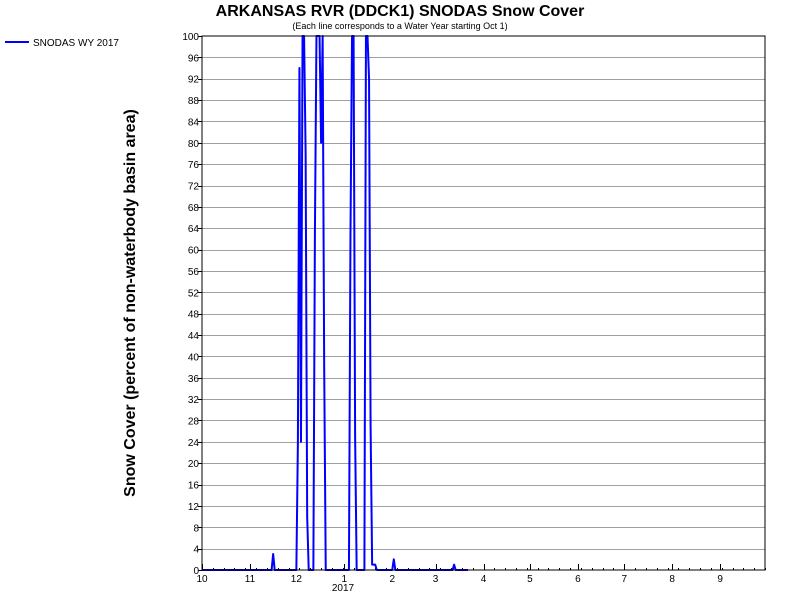 The width and height of the screenshot is (800, 600). Describe the element at coordinates (194, 507) in the screenshot. I see `y-tick-label: 12` at that location.